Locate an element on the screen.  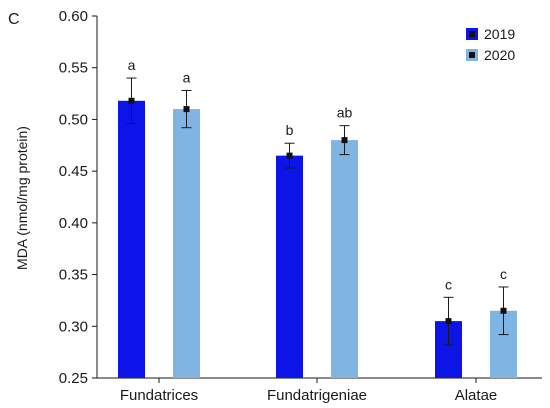
y-tick-label: 0.55 is located at coordinates (73, 68).